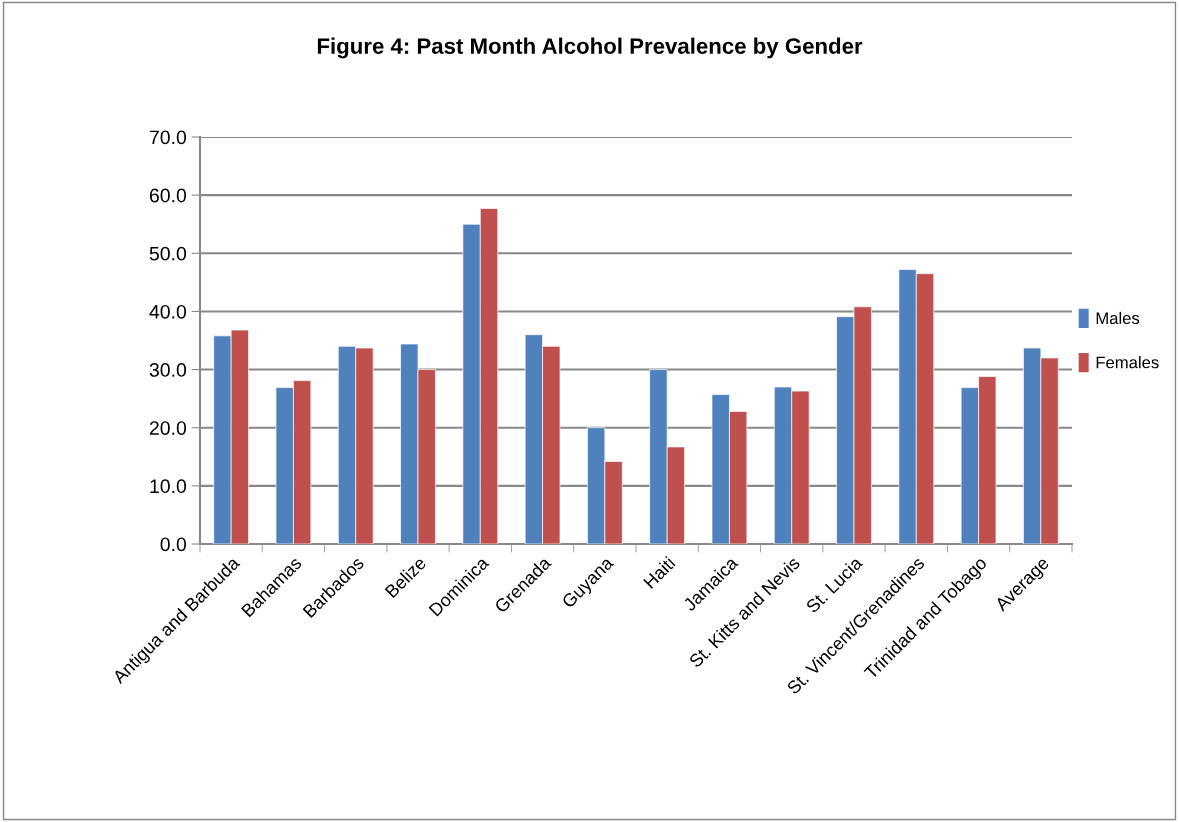 This screenshot has width=1179, height=822. What do you see at coordinates (168, 486) in the screenshot?
I see `y-tick-label: 10.0` at bounding box center [168, 486].